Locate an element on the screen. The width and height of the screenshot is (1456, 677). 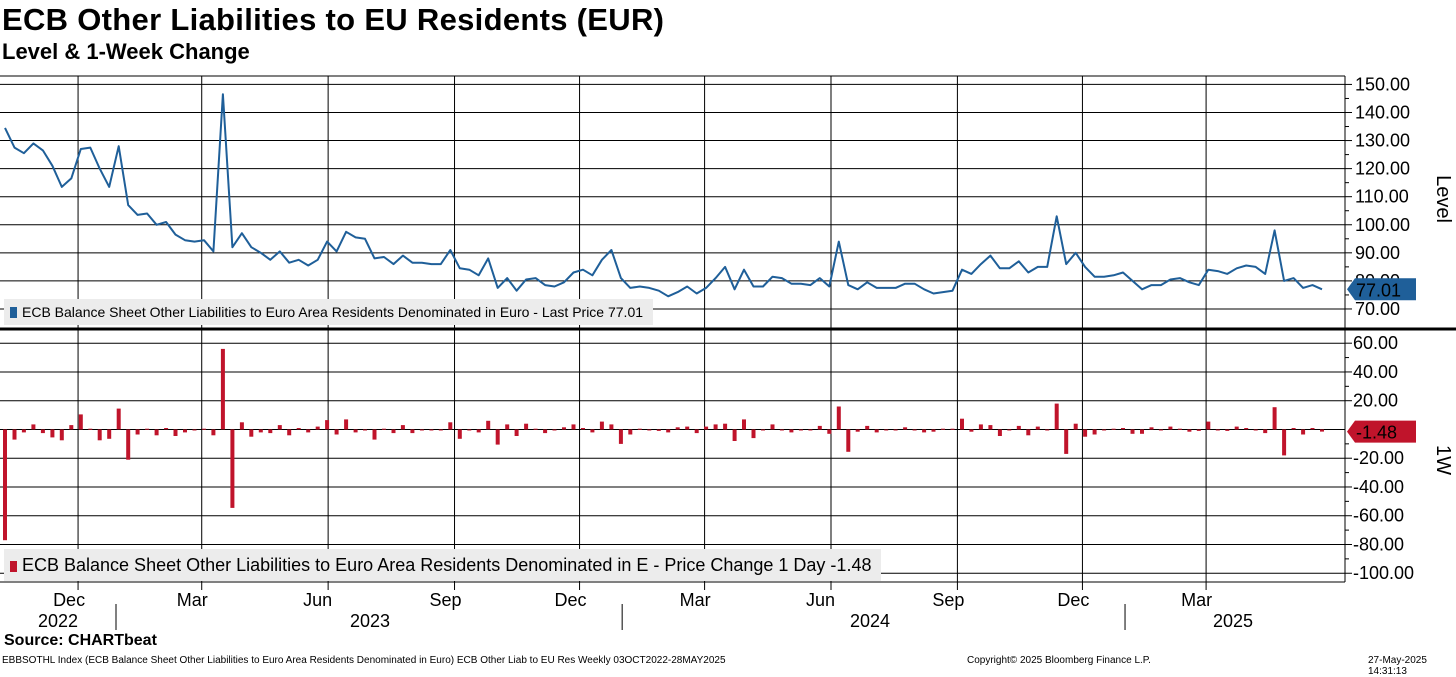
change-tick-label: -40.00 is located at coordinates (1378, 487).